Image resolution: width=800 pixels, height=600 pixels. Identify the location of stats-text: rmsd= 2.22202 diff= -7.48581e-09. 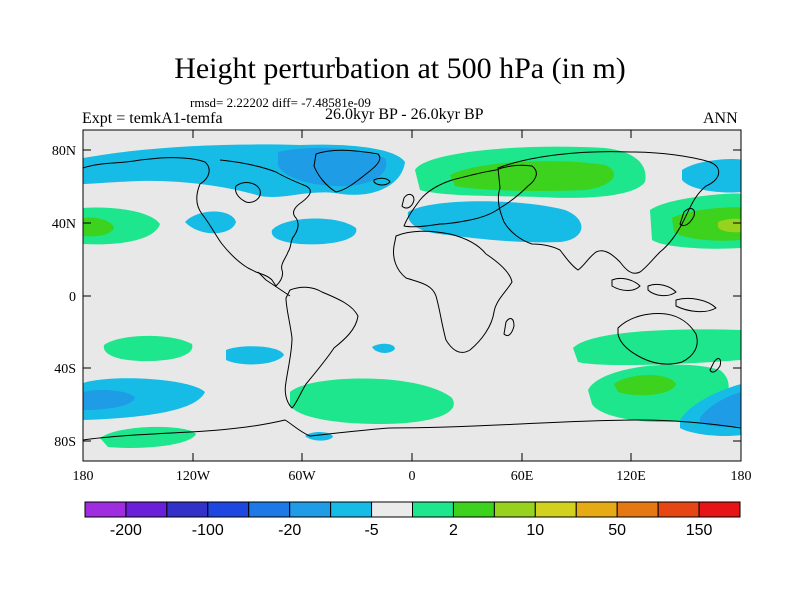
(280, 102).